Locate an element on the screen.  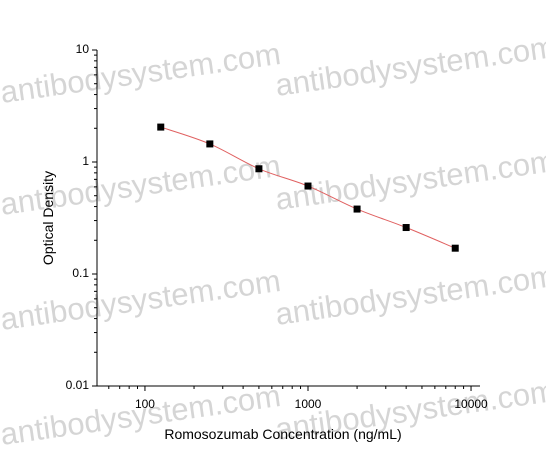
y-tick-label: 0.01 is located at coordinates (78, 385).